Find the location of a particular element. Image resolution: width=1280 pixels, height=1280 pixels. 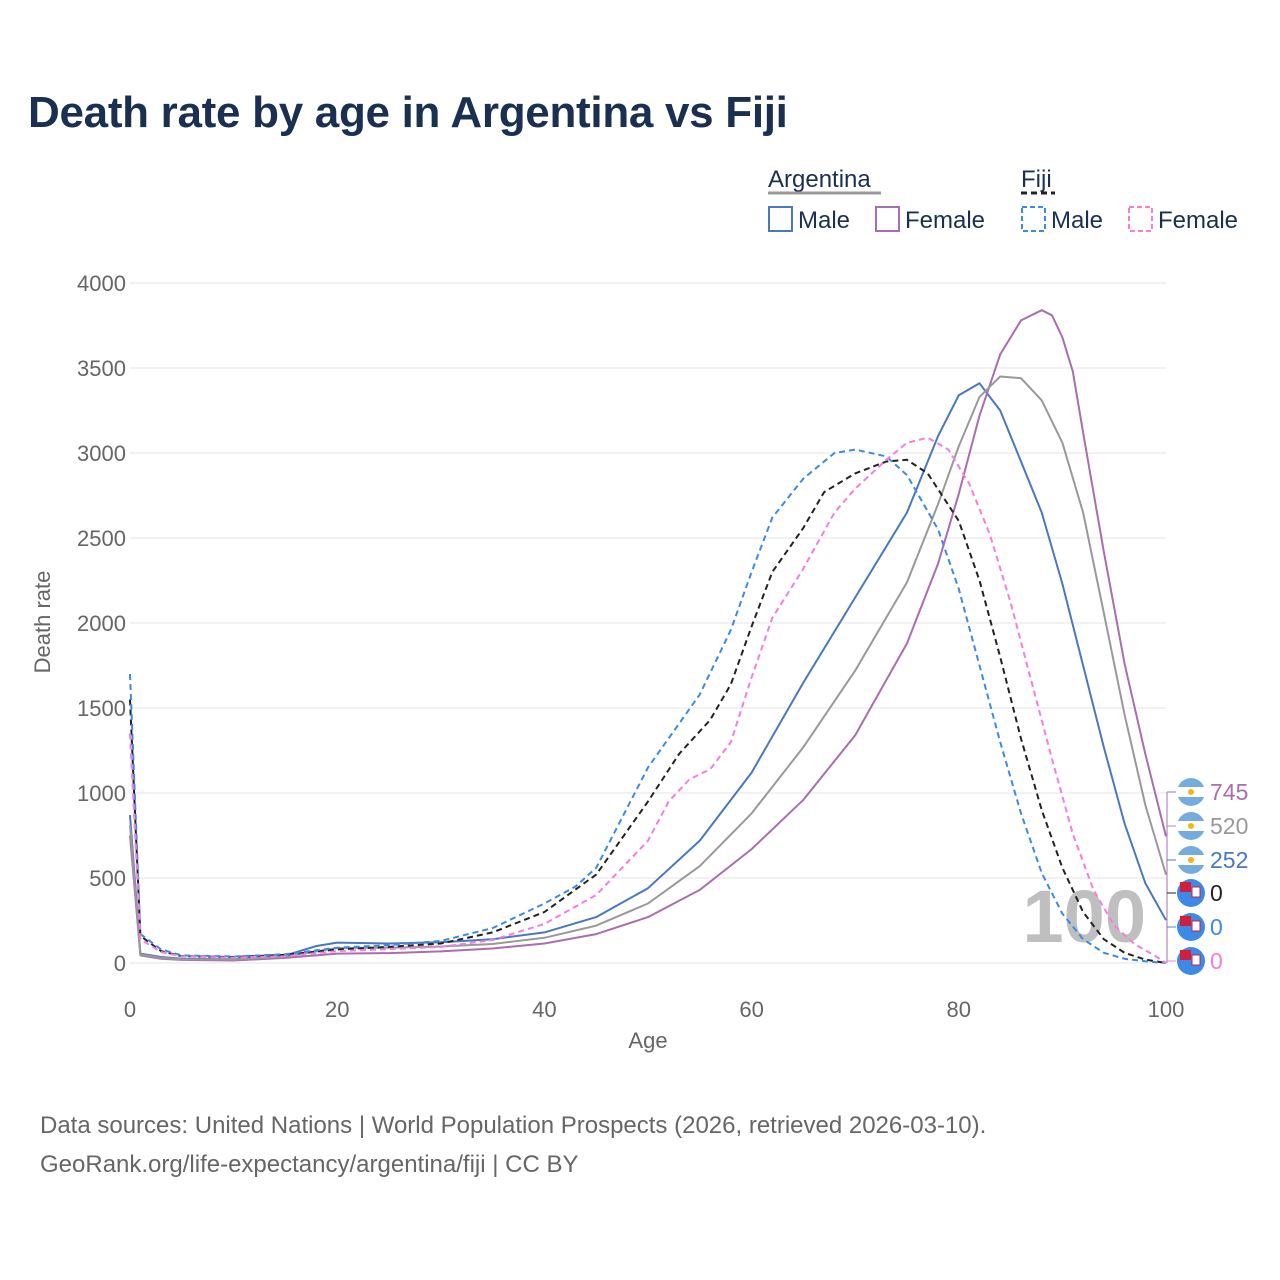

x-axis: 0 20 40 60 80 100 is located at coordinates (654, 1009).